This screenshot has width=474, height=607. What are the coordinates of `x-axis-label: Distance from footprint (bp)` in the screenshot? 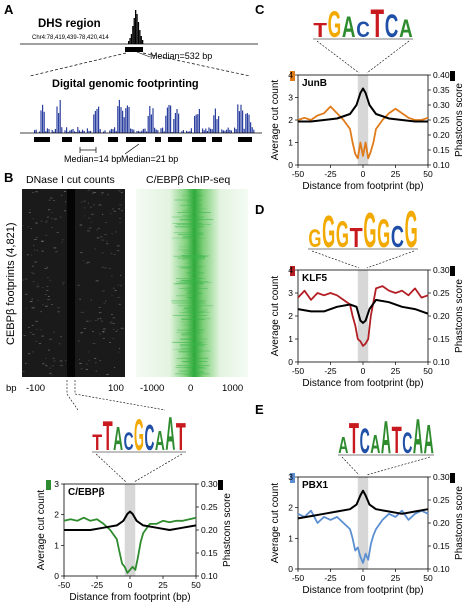 It's located at (362, 186).